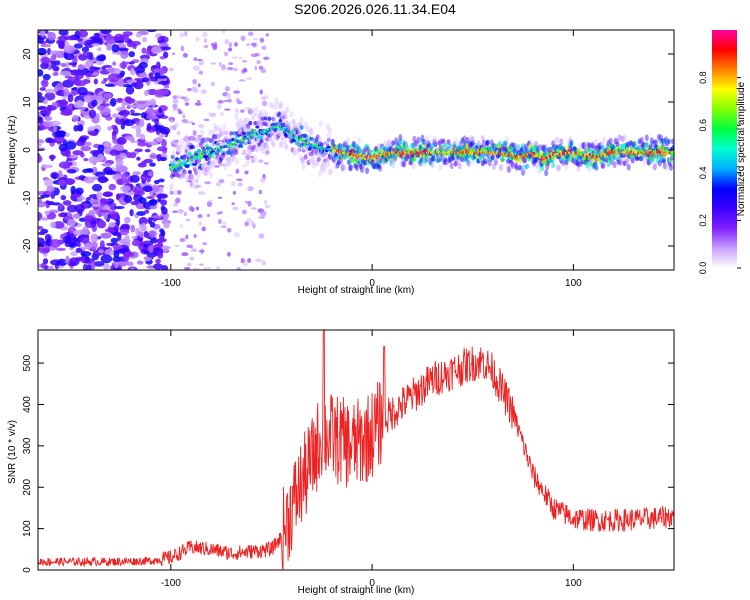 The height and width of the screenshot is (600, 750). I want to click on colorbar-ticks: 0.0 0.2 0.4 0.6 0.8, so click(719, 172).